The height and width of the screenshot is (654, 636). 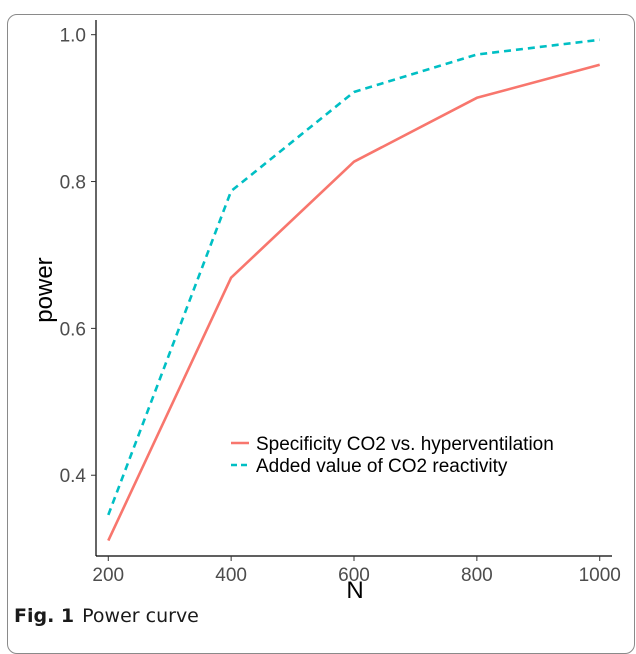 What do you see at coordinates (73, 183) in the screenshot?
I see `y-tick-label: 0.8` at bounding box center [73, 183].